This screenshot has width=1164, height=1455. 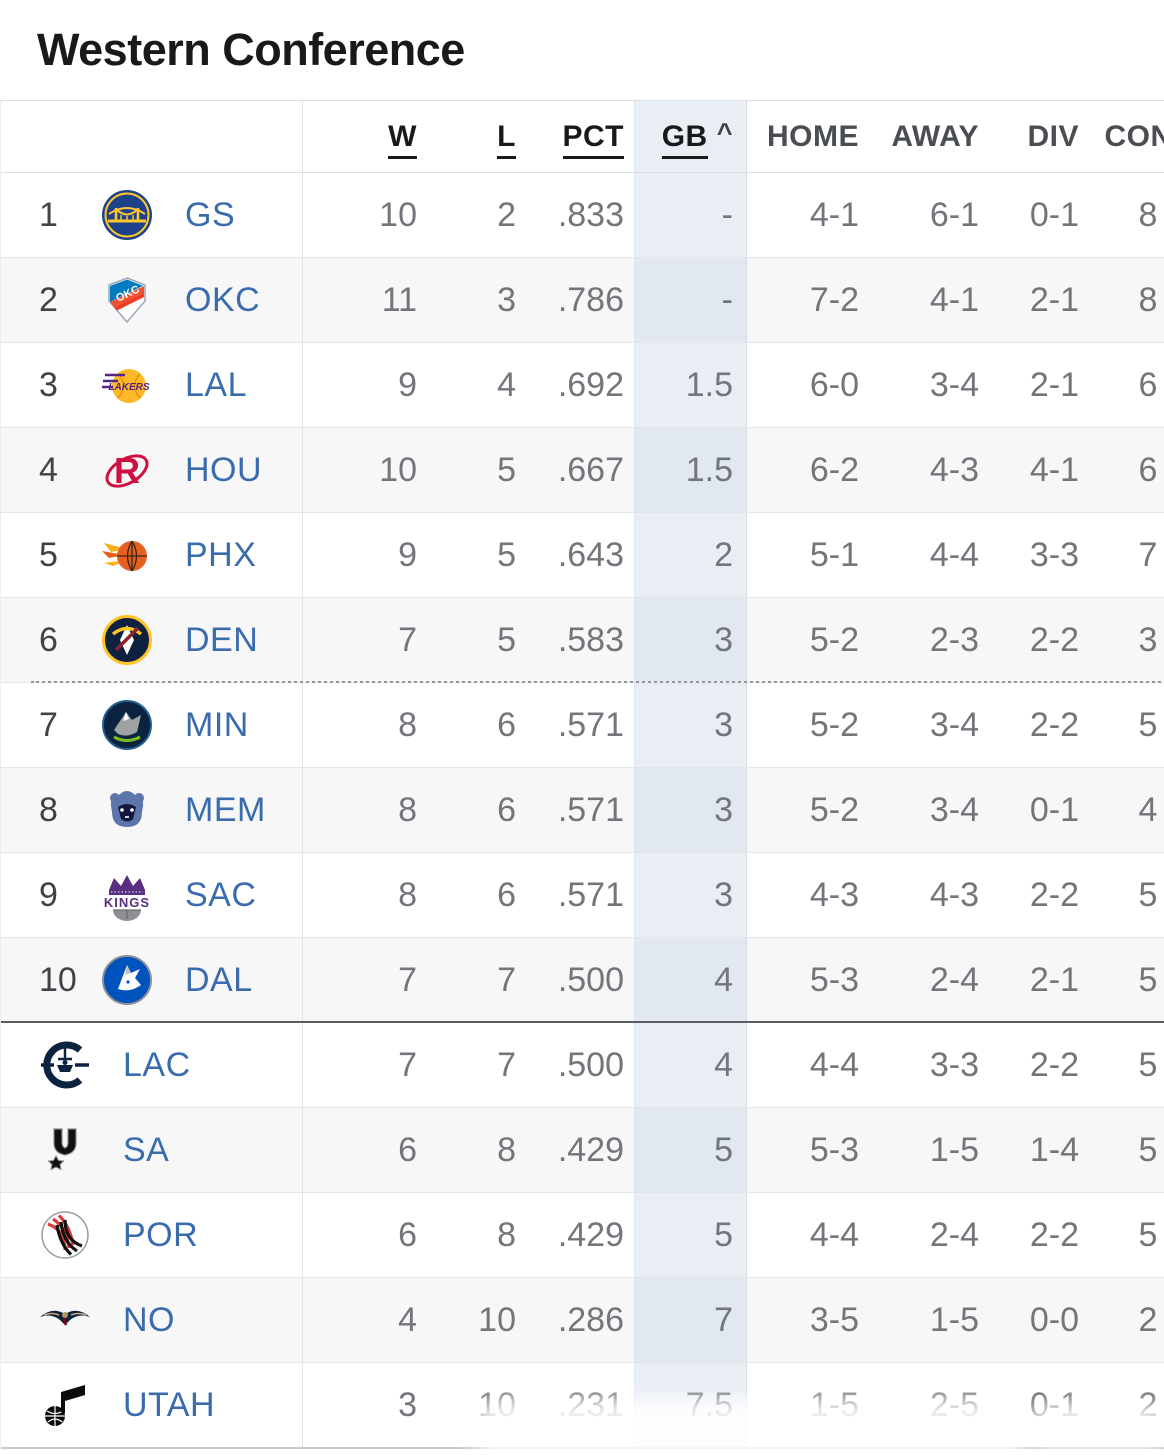 I want to click on den-nuggets-logo, so click(x=127, y=640).